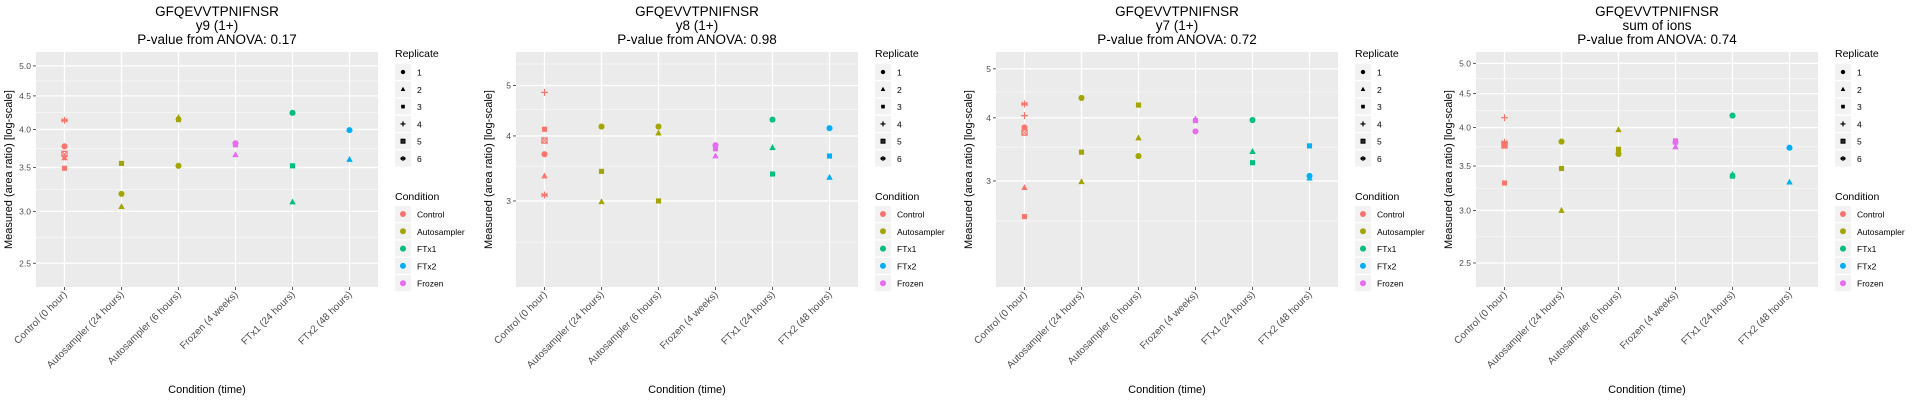 The height and width of the screenshot is (400, 1920). Describe the element at coordinates (1848, 72) in the screenshot. I see `legend-item-replicate-1: 1` at that location.